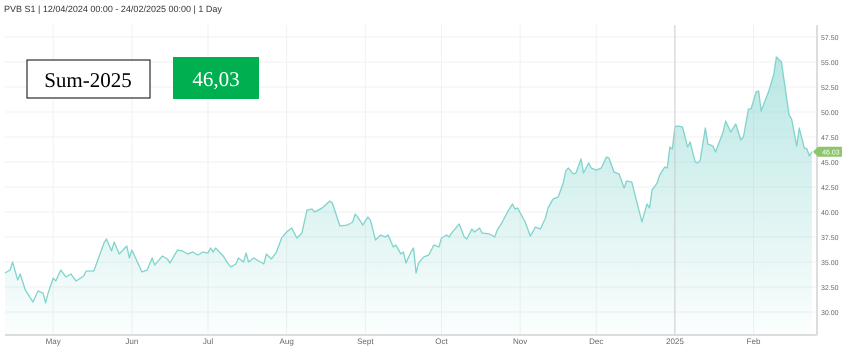  I want to click on x-tick-label: 2025, so click(675, 341).